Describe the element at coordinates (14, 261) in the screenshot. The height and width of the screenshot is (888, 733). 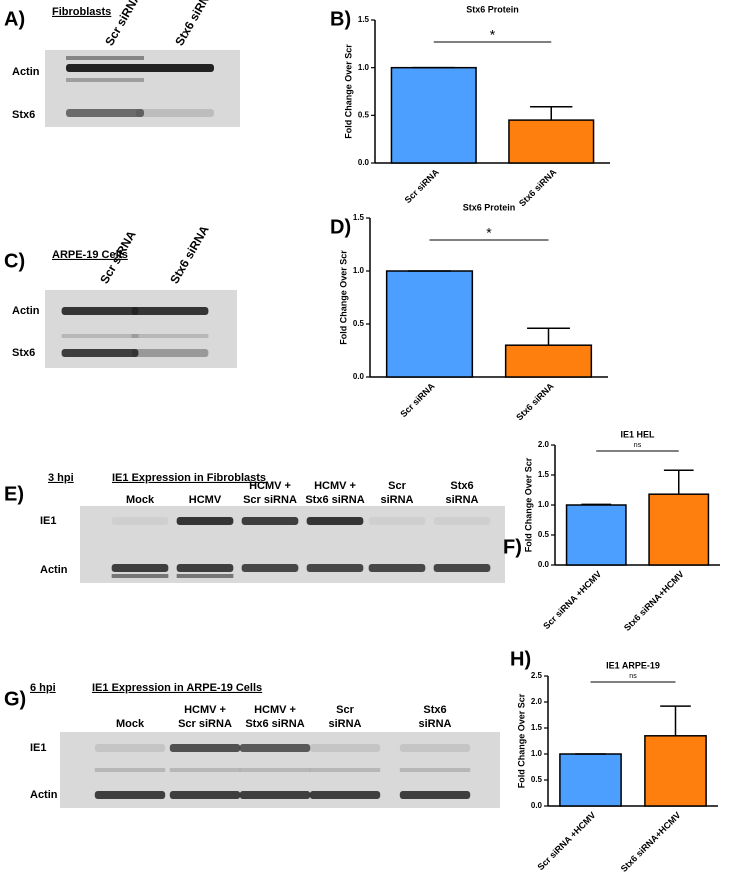
I see `panel-letter: C)` at that location.